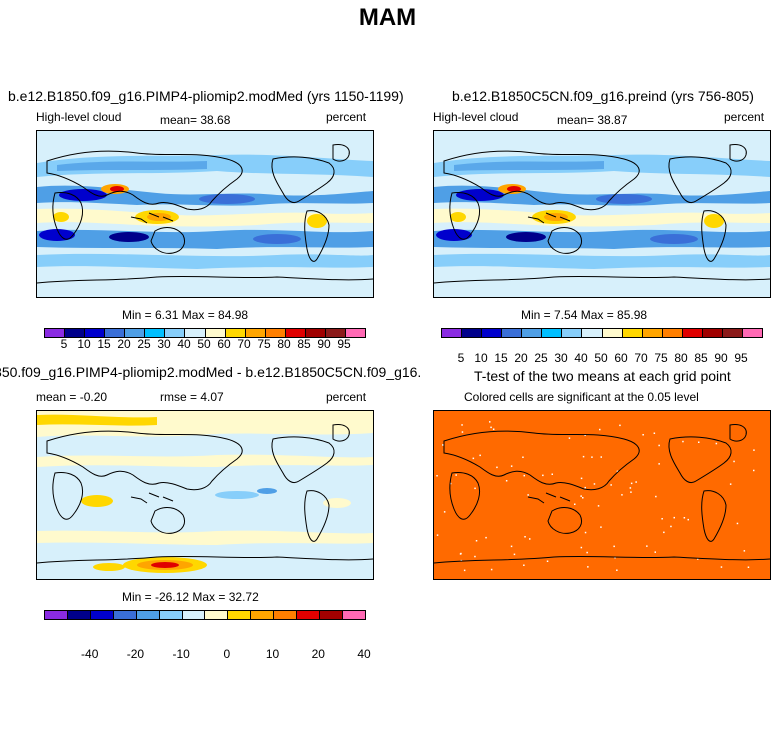 The image size is (775, 732). Describe the element at coordinates (561, 358) in the screenshot. I see `colorbar-tick-label: 30` at that location.